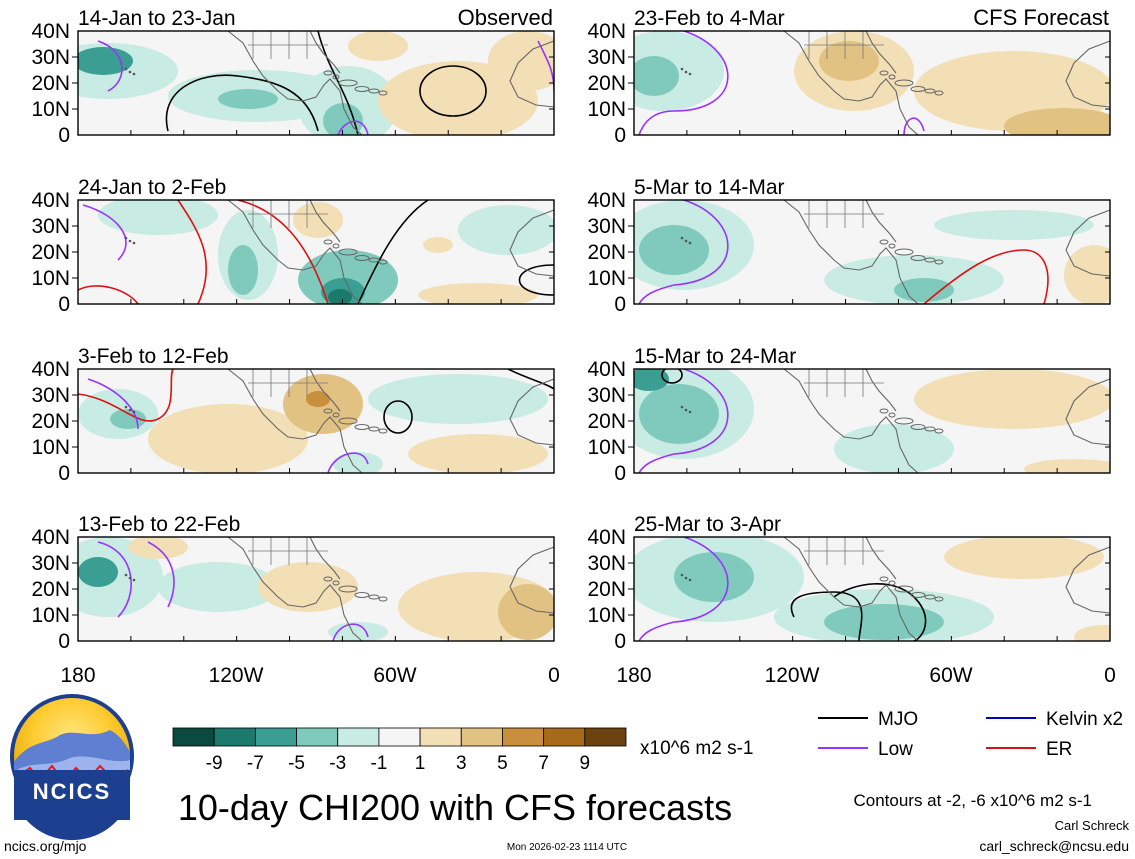 This screenshot has height=859, width=1135. What do you see at coordinates (1059, 749) in the screenshot?
I see `legend-label-er: ER` at bounding box center [1059, 749].